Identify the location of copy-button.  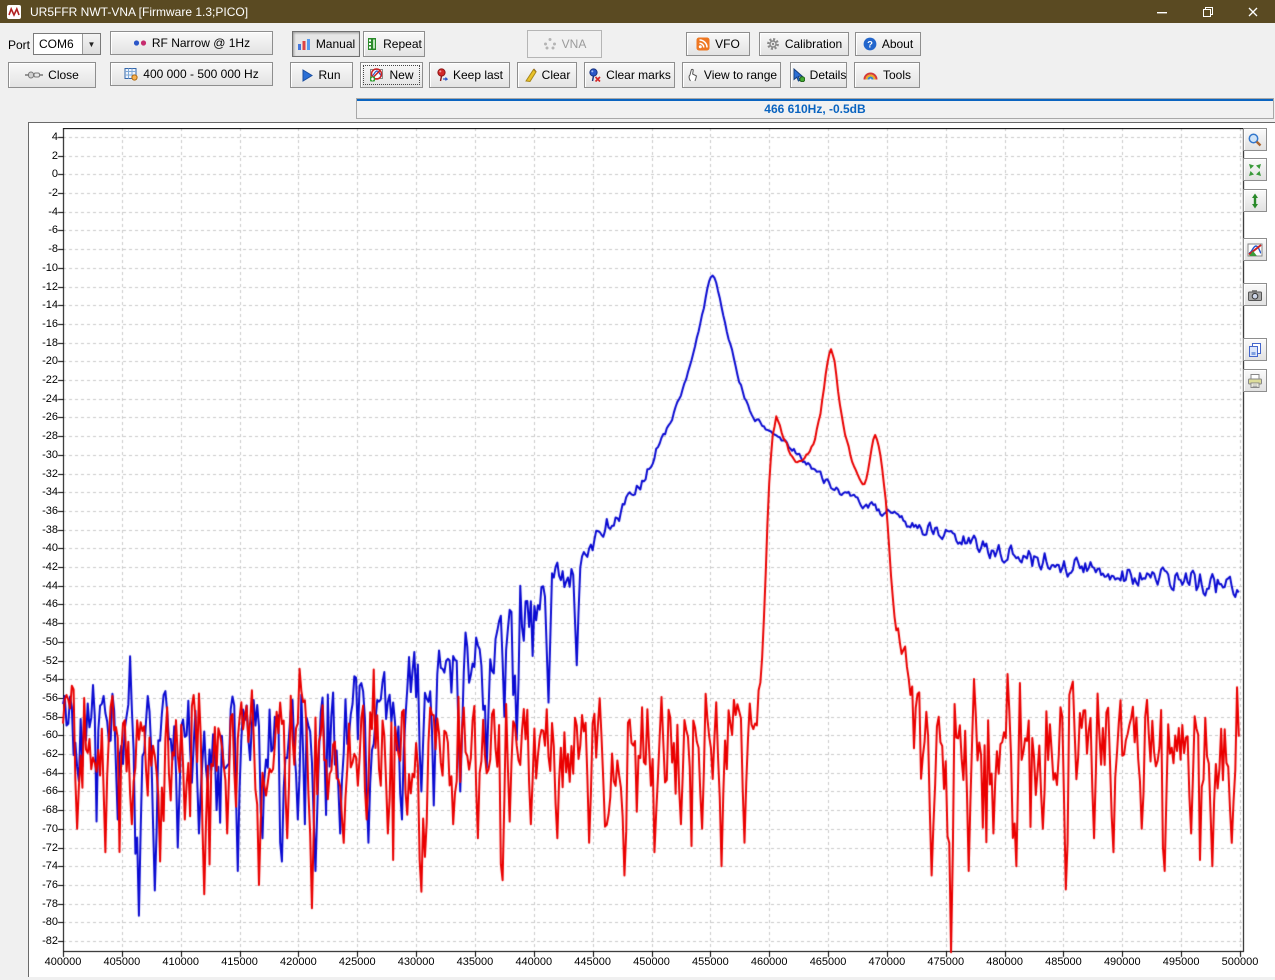
(1255, 349).